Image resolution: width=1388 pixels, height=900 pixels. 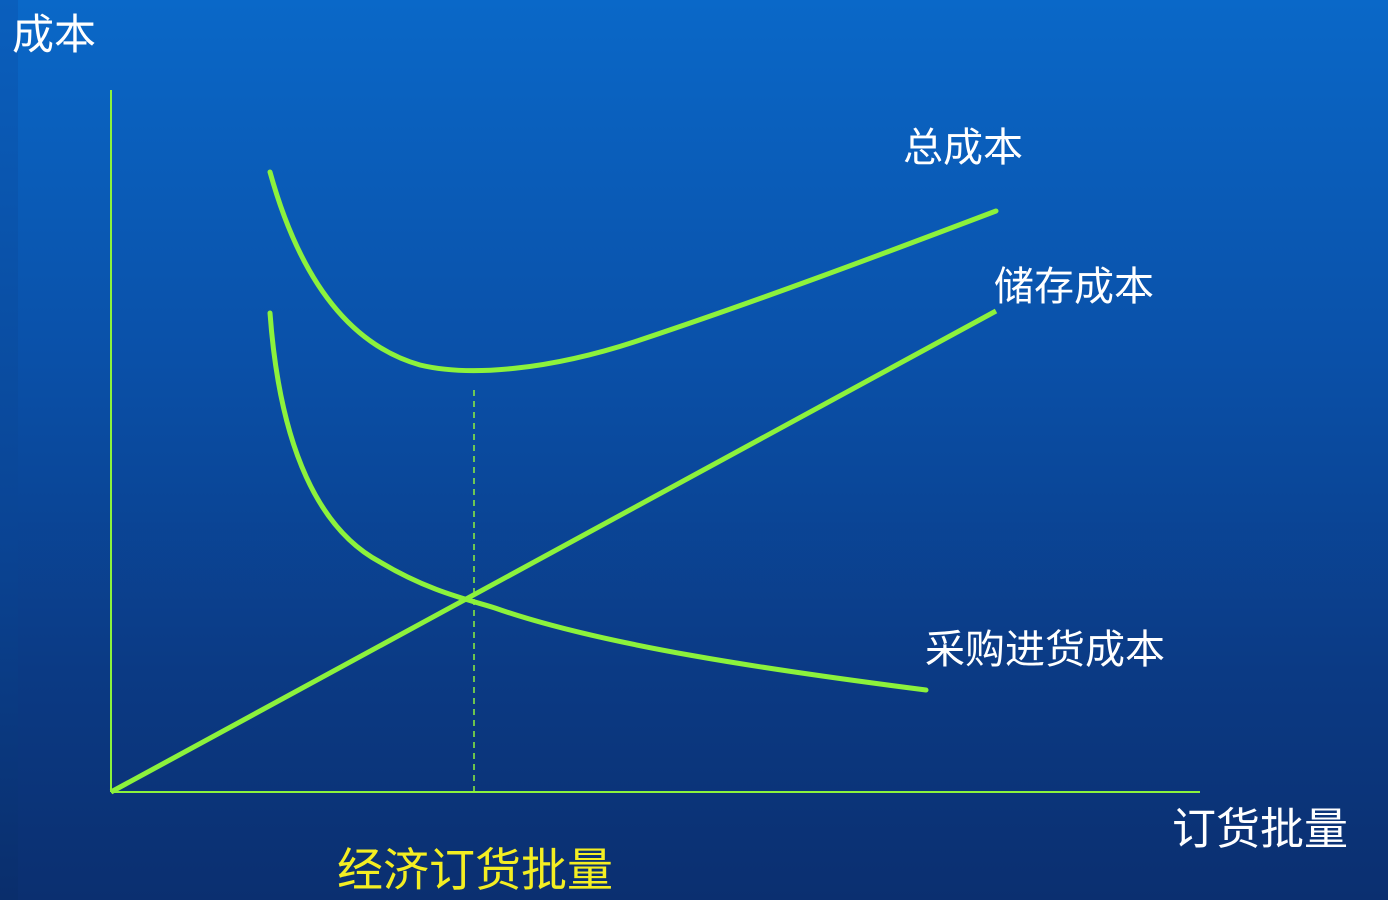 What do you see at coordinates (9, 450) in the screenshot?
I see `background-left-strip` at bounding box center [9, 450].